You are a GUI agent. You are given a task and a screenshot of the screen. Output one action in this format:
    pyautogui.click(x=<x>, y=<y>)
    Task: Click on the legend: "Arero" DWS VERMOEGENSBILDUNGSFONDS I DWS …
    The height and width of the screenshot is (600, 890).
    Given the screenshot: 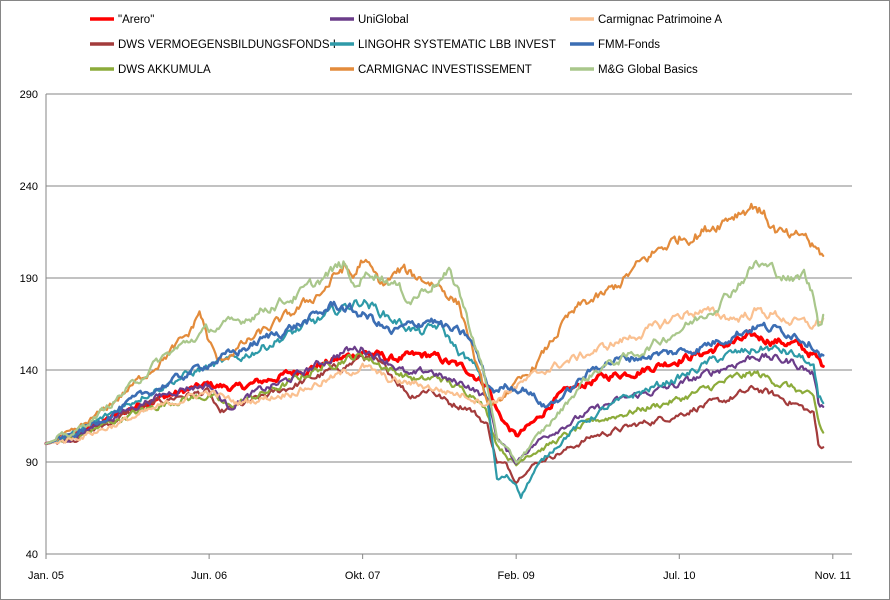 What is the action you would take?
    pyautogui.click(x=406, y=45)
    